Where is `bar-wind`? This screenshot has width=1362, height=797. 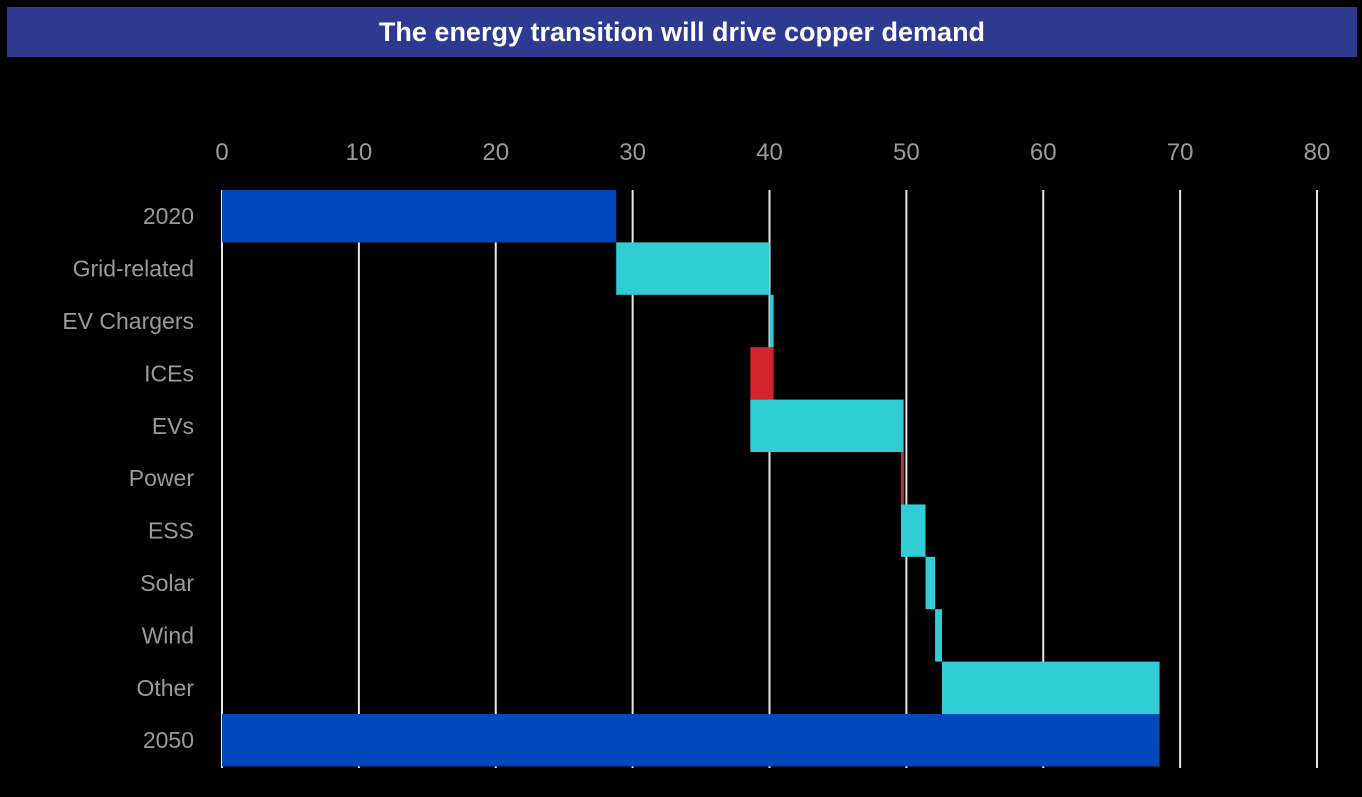
bar-wind is located at coordinates (938, 635).